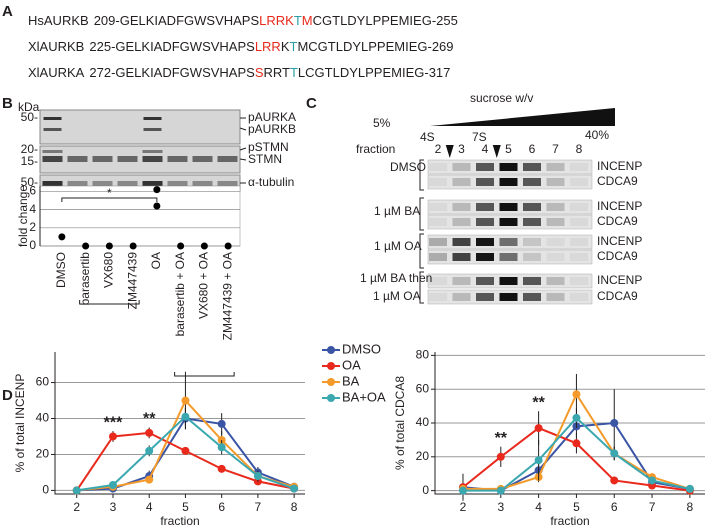  I want to click on panel-label: A, so click(7, 11).